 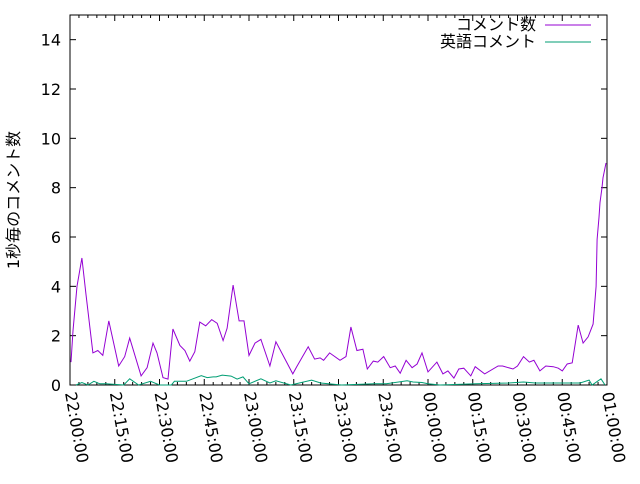 I want to click on y-tick-label: 14, so click(x=51, y=40).